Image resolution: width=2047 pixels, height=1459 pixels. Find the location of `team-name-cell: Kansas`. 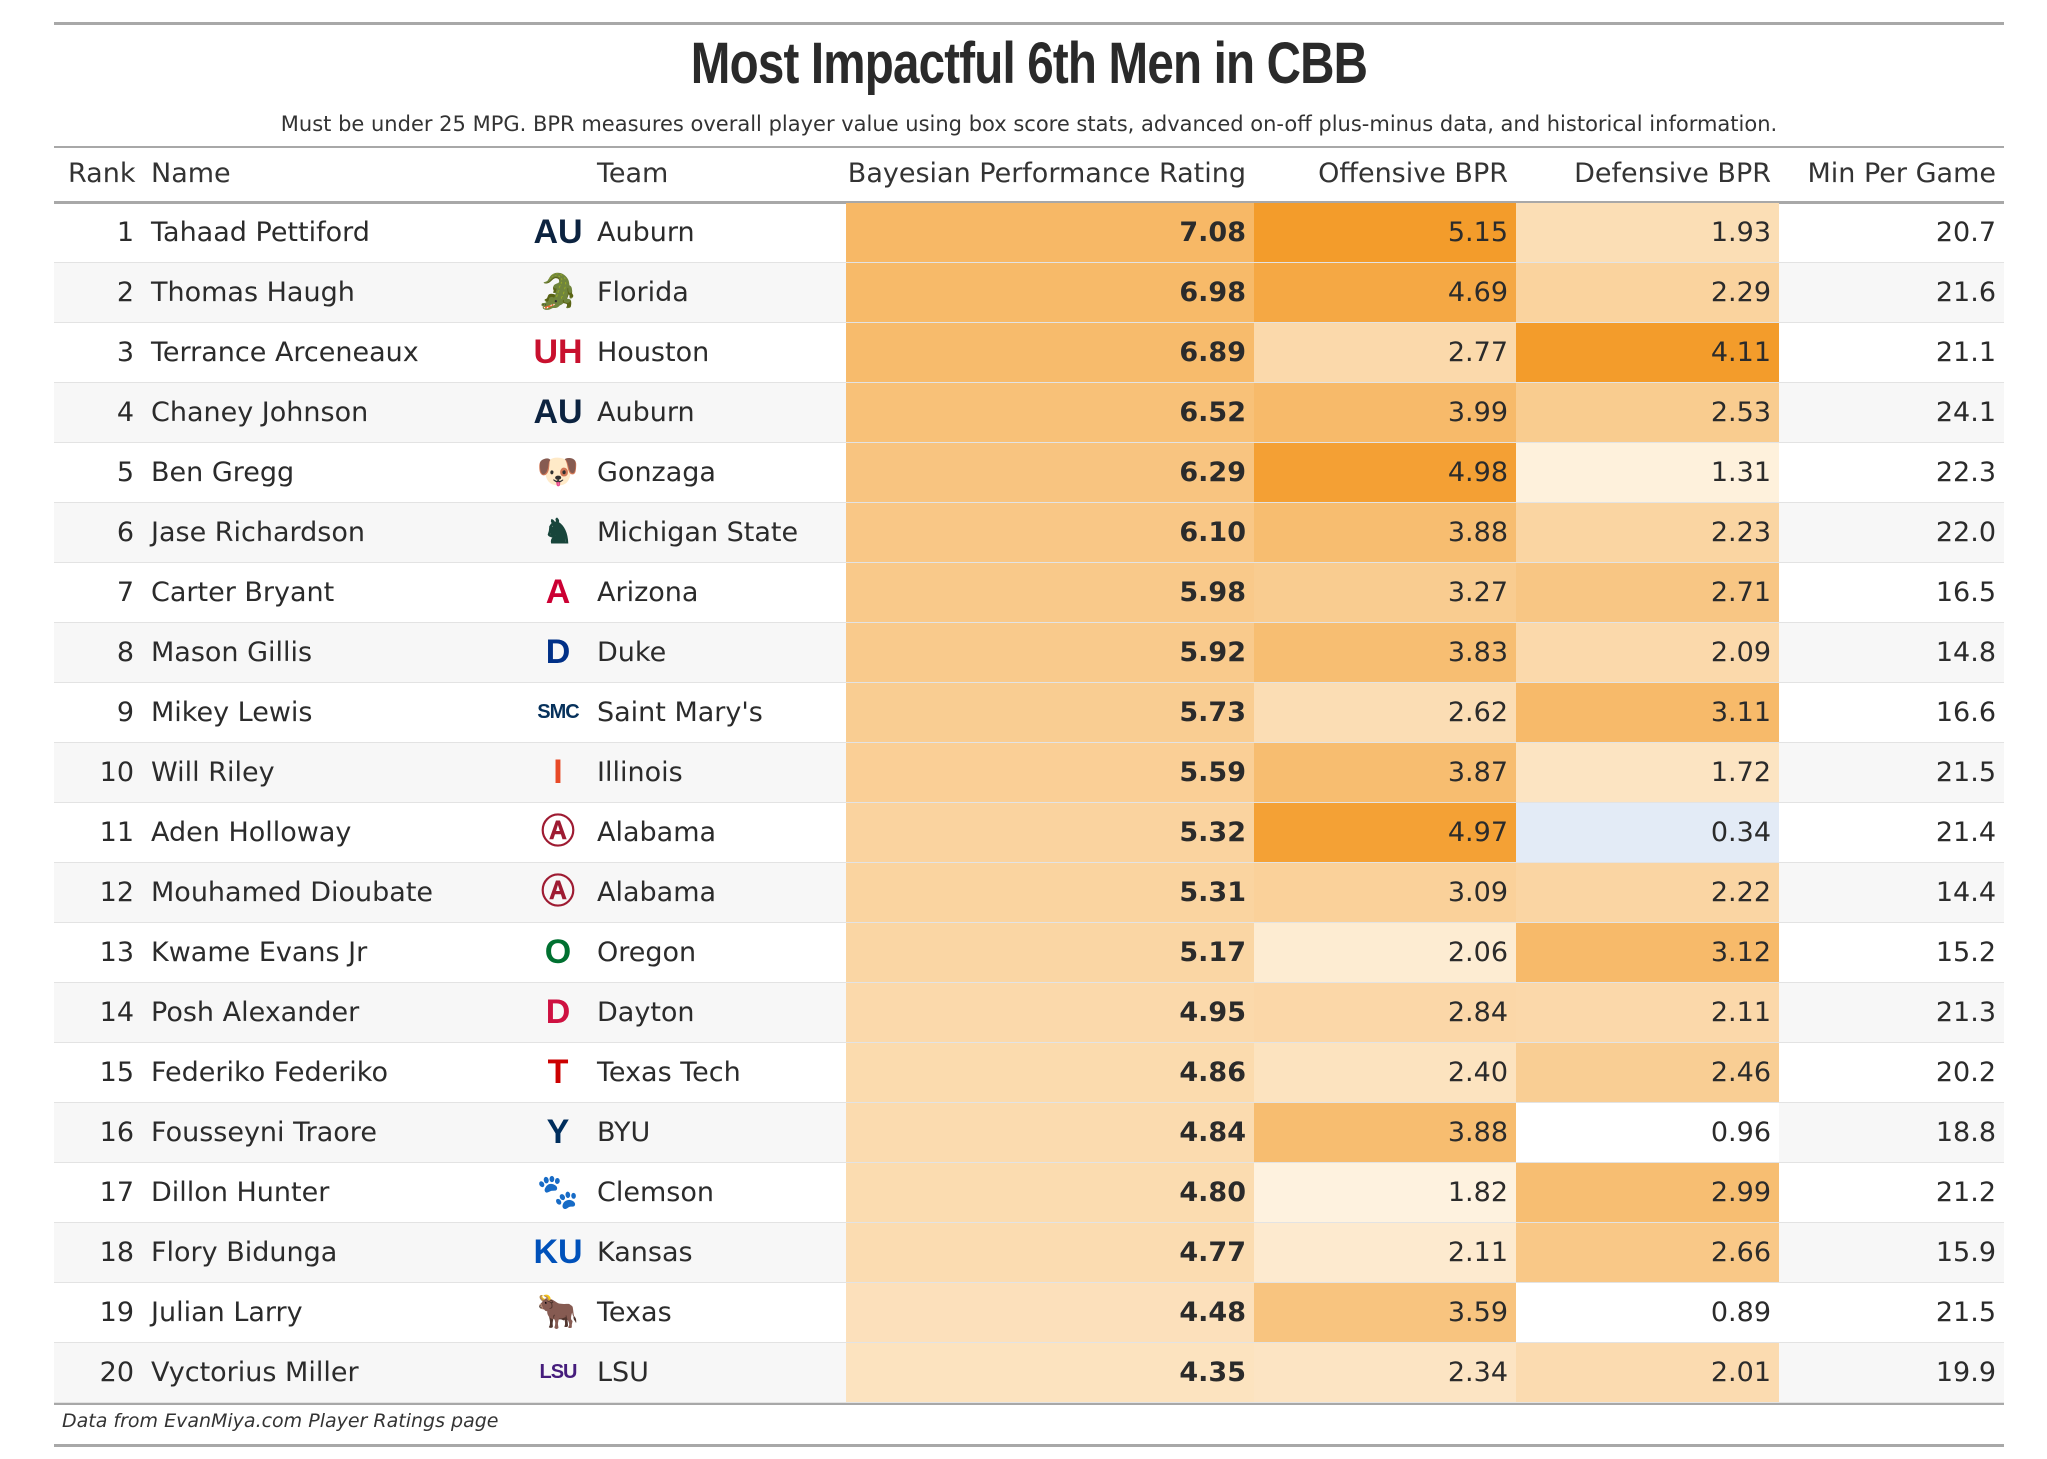

team-name-cell: Kansas is located at coordinates (645, 1252).